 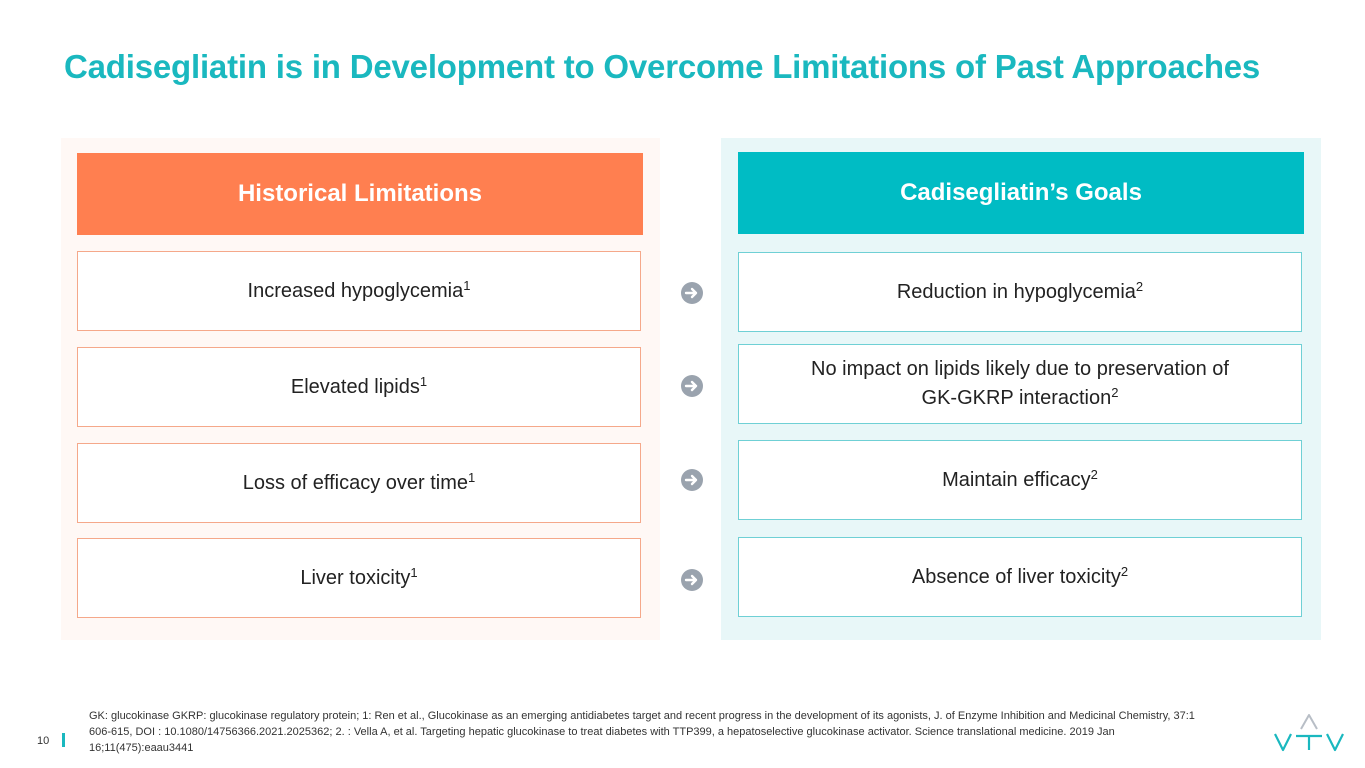 I want to click on limitation-text: Loss of efficacy over time, so click(x=355, y=482).